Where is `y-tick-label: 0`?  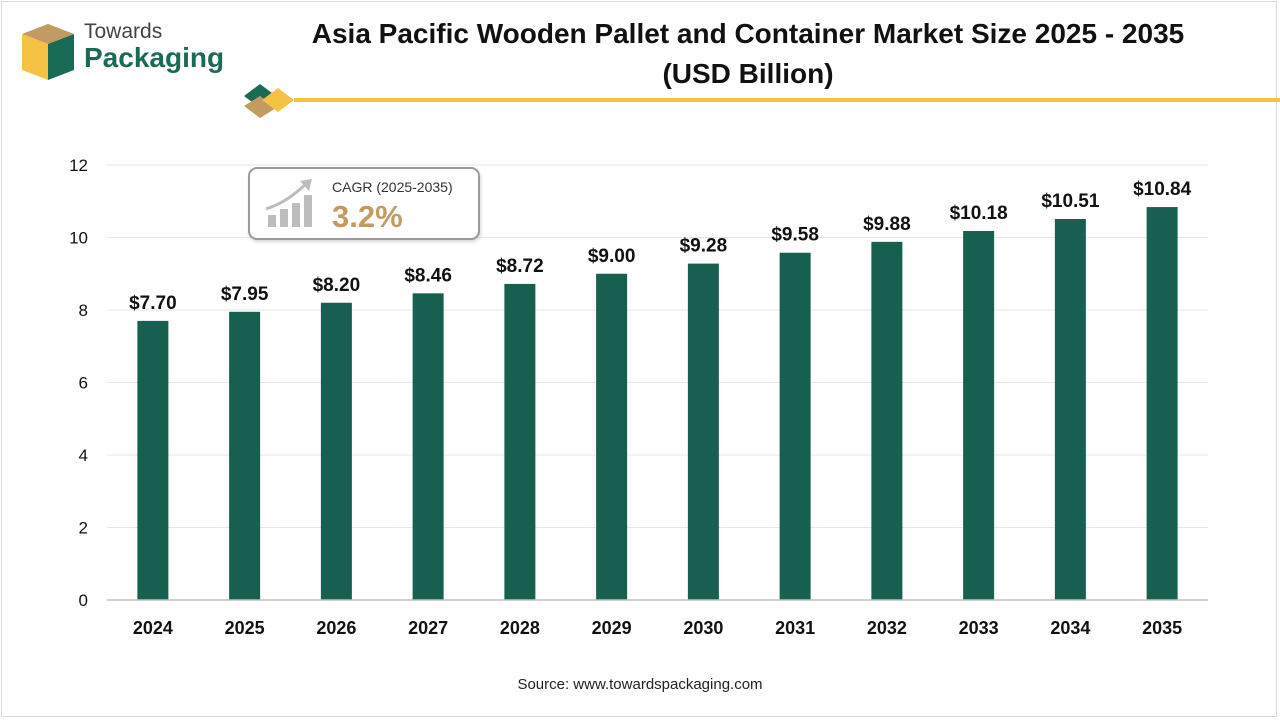 y-tick-label: 0 is located at coordinates (83, 600).